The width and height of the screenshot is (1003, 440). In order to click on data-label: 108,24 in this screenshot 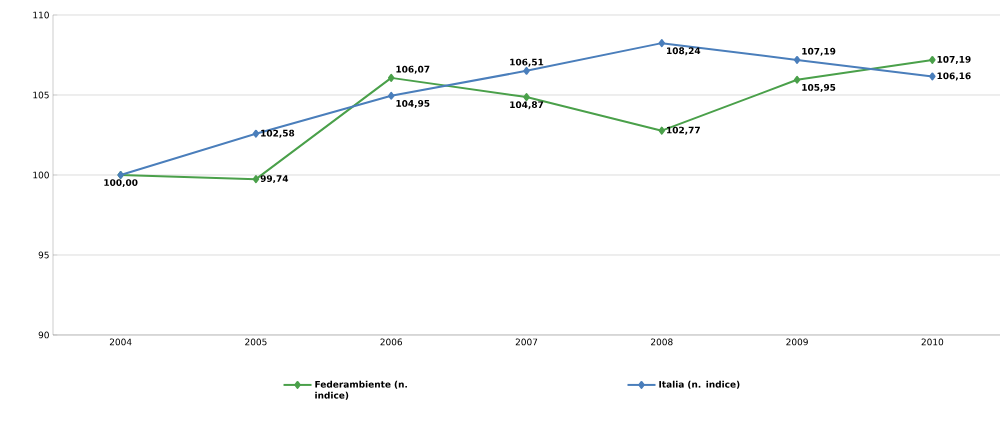, I will do `click(684, 51)`.